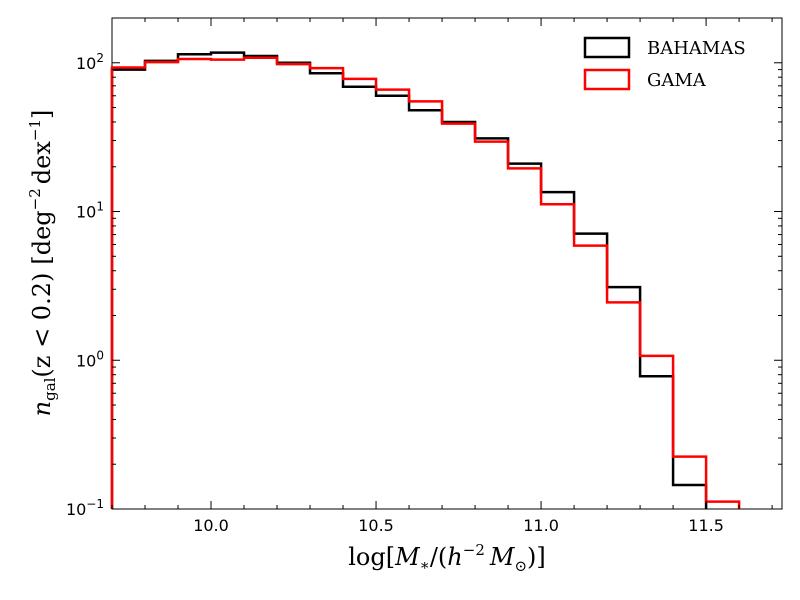 The image size is (800, 600). I want to click on y-tick-label: 10⁰, so click(90, 359).